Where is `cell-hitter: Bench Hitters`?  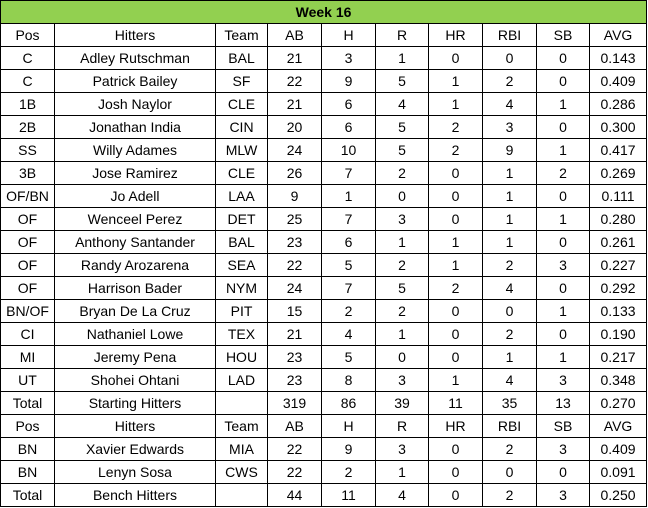
cell-hitter: Bench Hitters is located at coordinates (135, 495).